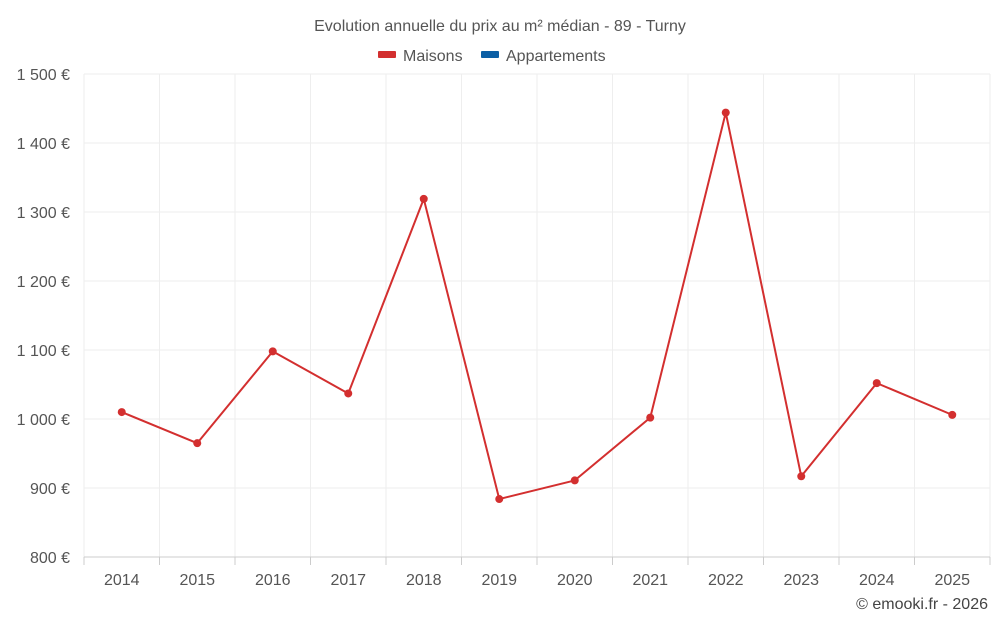 The image size is (1000, 625). What do you see at coordinates (877, 580) in the screenshot?
I see `x-tick-label: 2024` at bounding box center [877, 580].